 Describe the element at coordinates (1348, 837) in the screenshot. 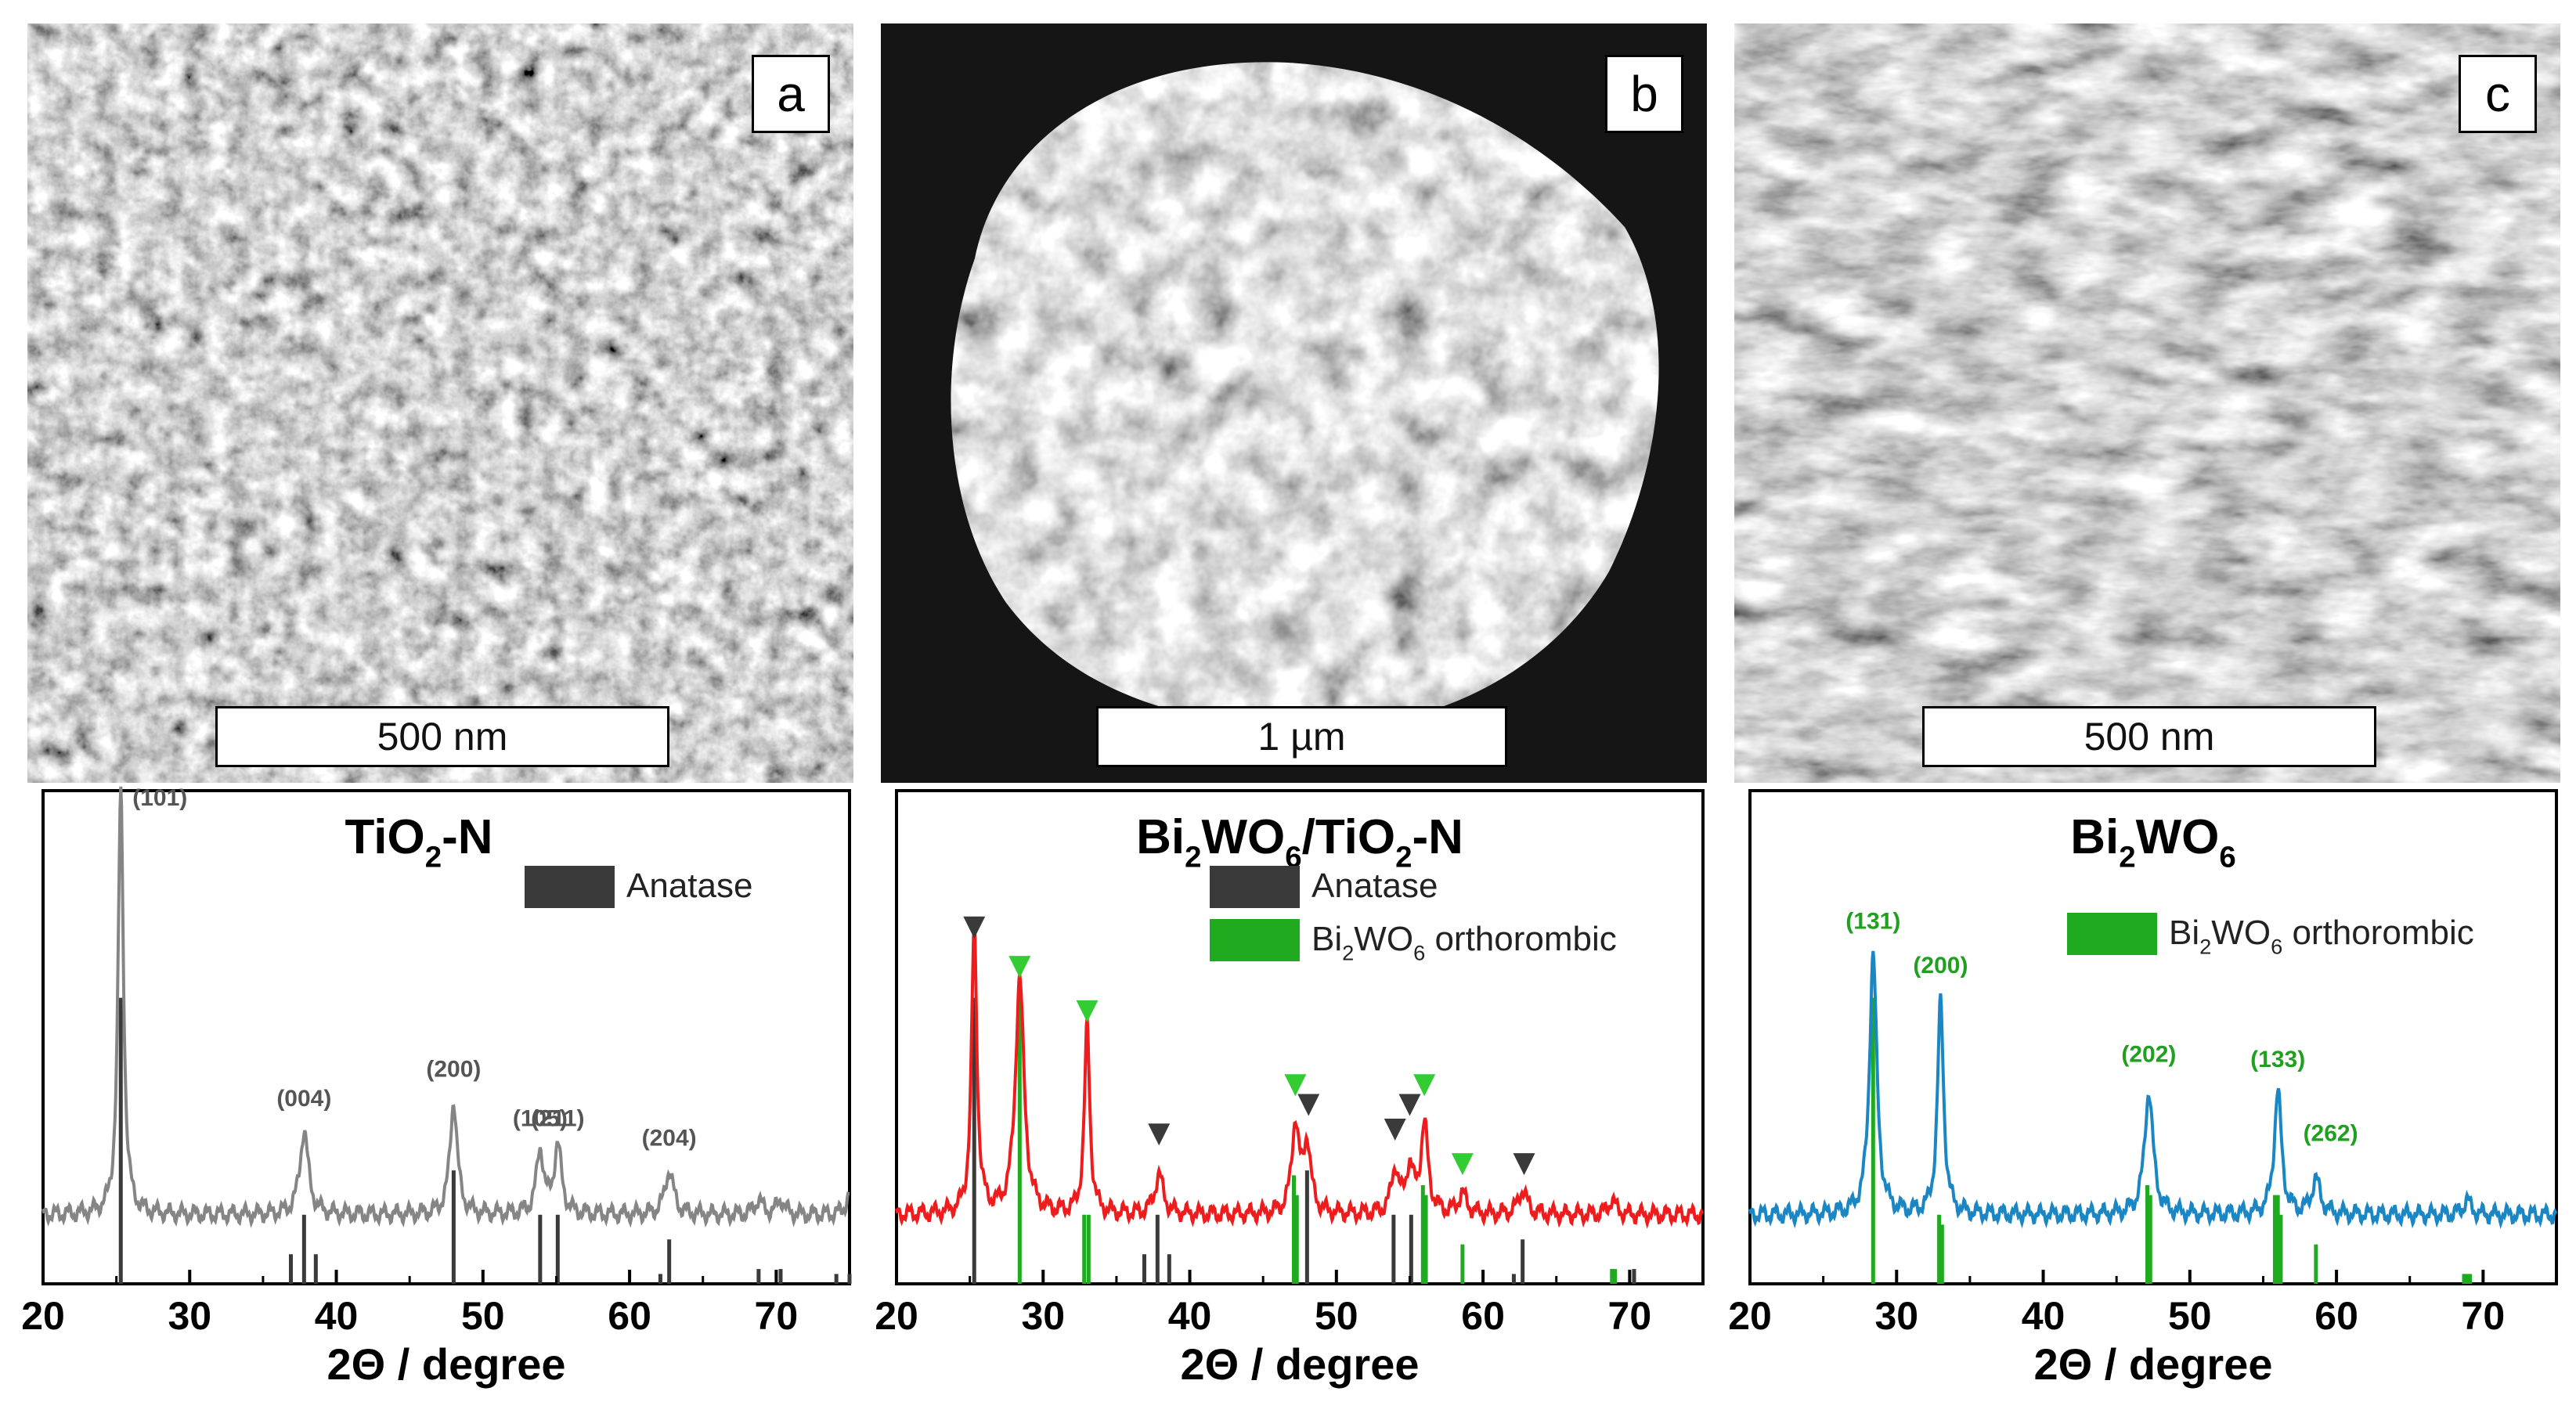

I see `text-run: /TiO` at that location.